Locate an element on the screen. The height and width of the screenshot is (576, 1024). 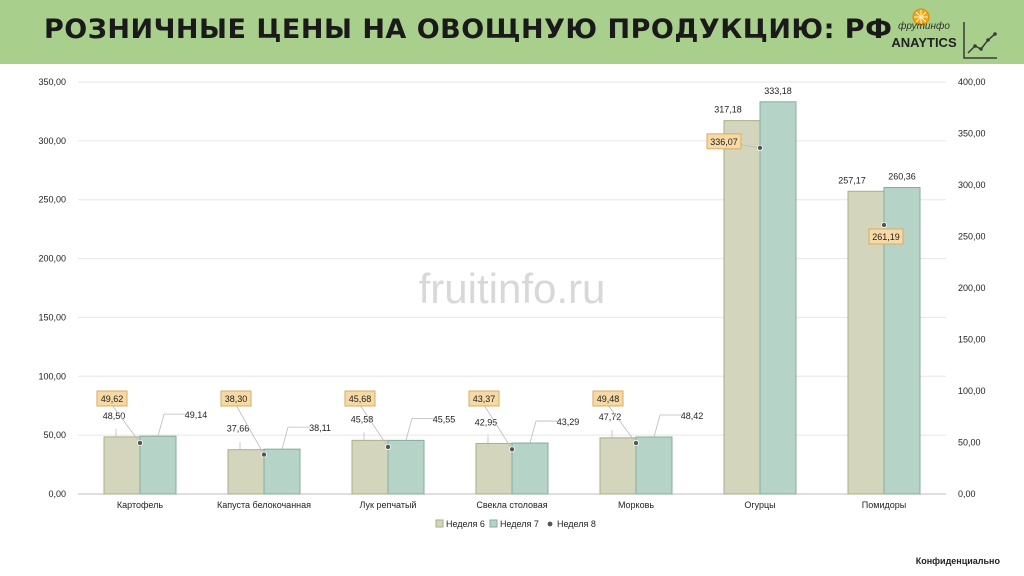
data-label-week6: 257,17 is located at coordinates (852, 180).